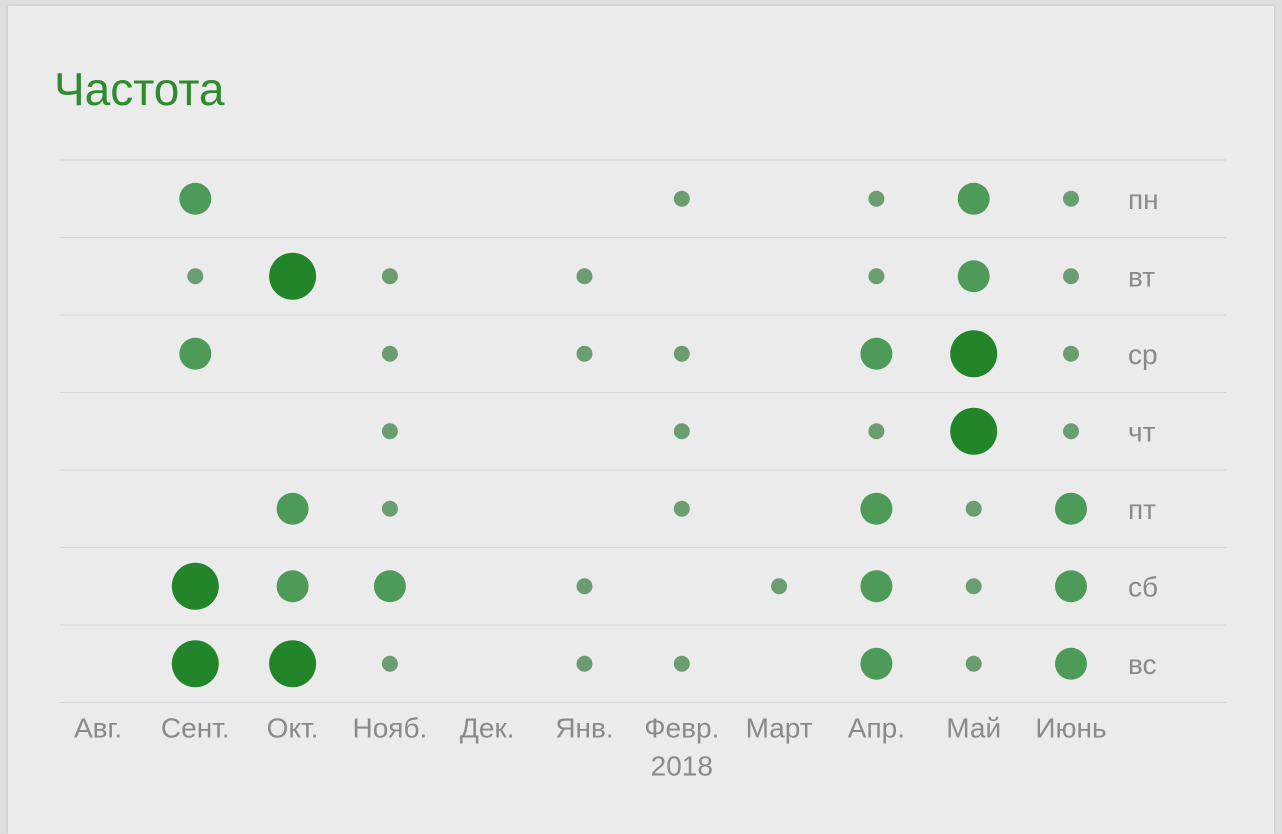 Image resolution: width=1282 pixels, height=834 pixels. I want to click on x-year-label: 2018, so click(682, 766).